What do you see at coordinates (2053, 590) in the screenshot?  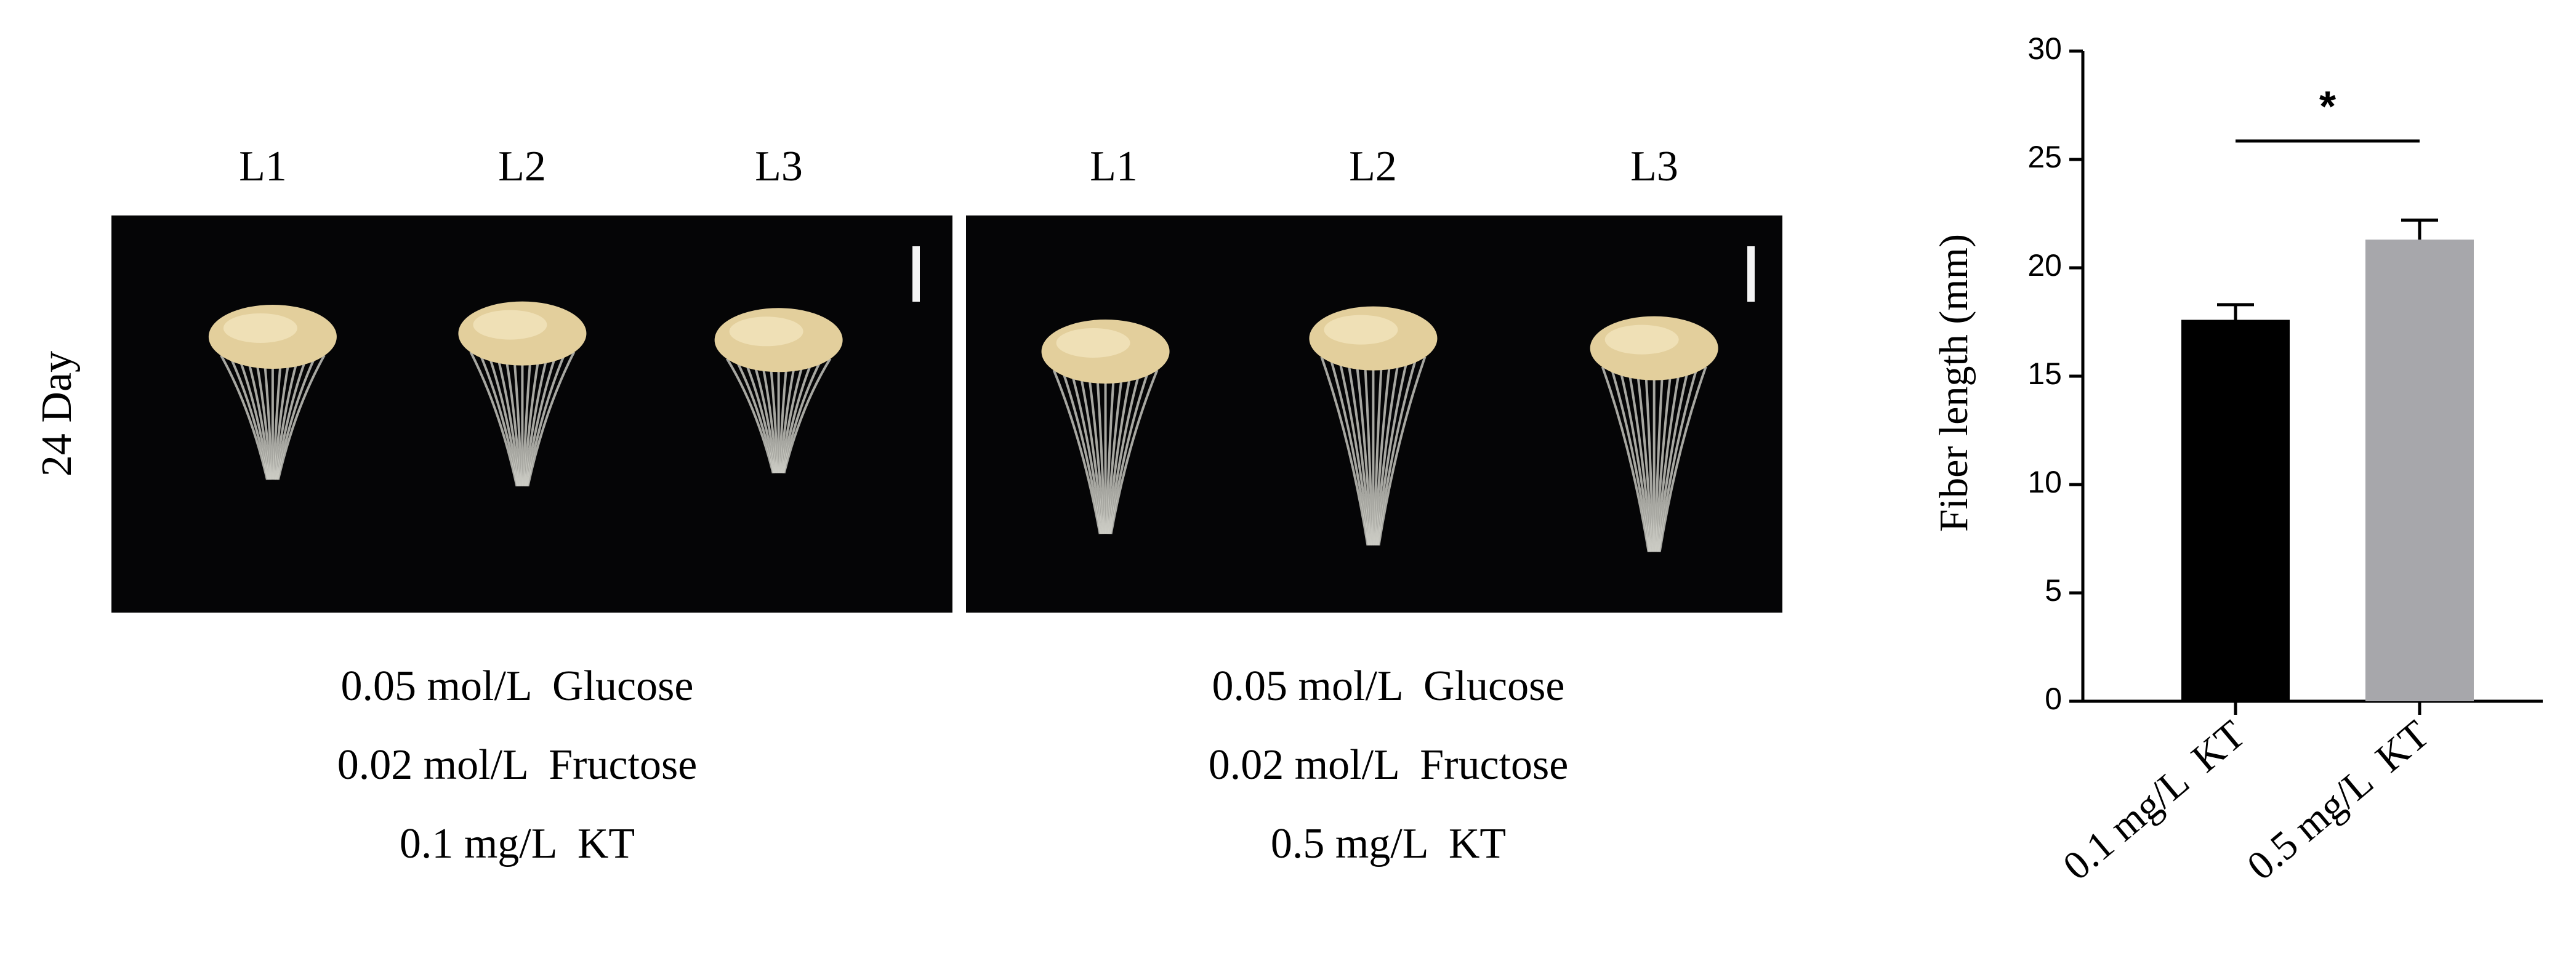 I see `y-tick-label: 5` at bounding box center [2053, 590].